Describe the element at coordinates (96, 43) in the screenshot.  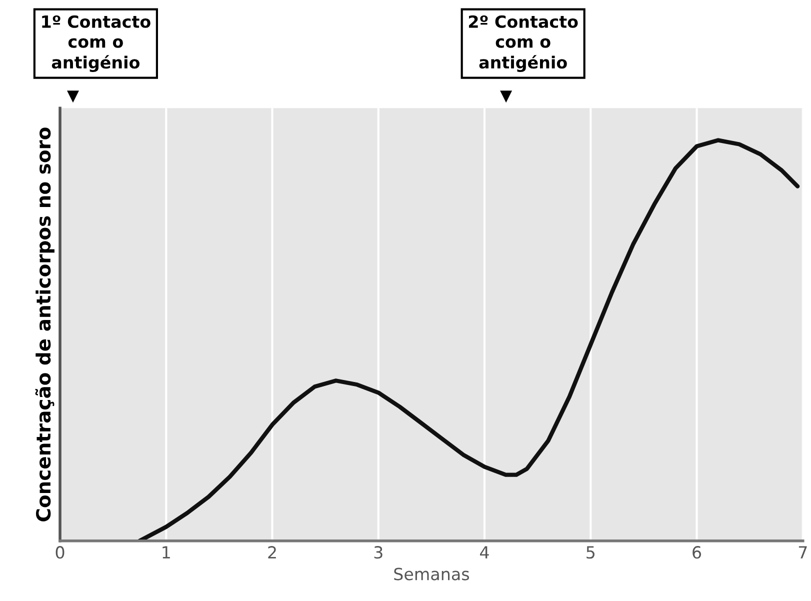
I see `text: 1º Contacto com o antigénio` at that location.